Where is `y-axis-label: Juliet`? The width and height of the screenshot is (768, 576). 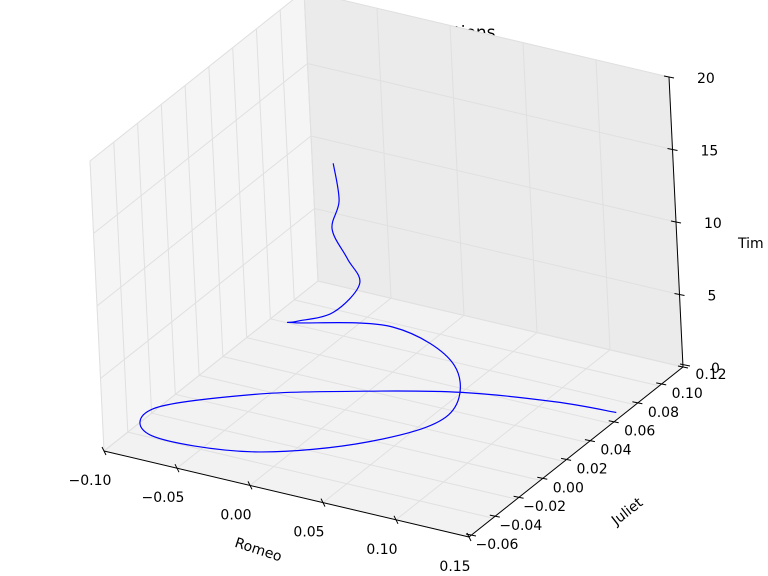 y-axis-label: Juliet is located at coordinates (627, 511).